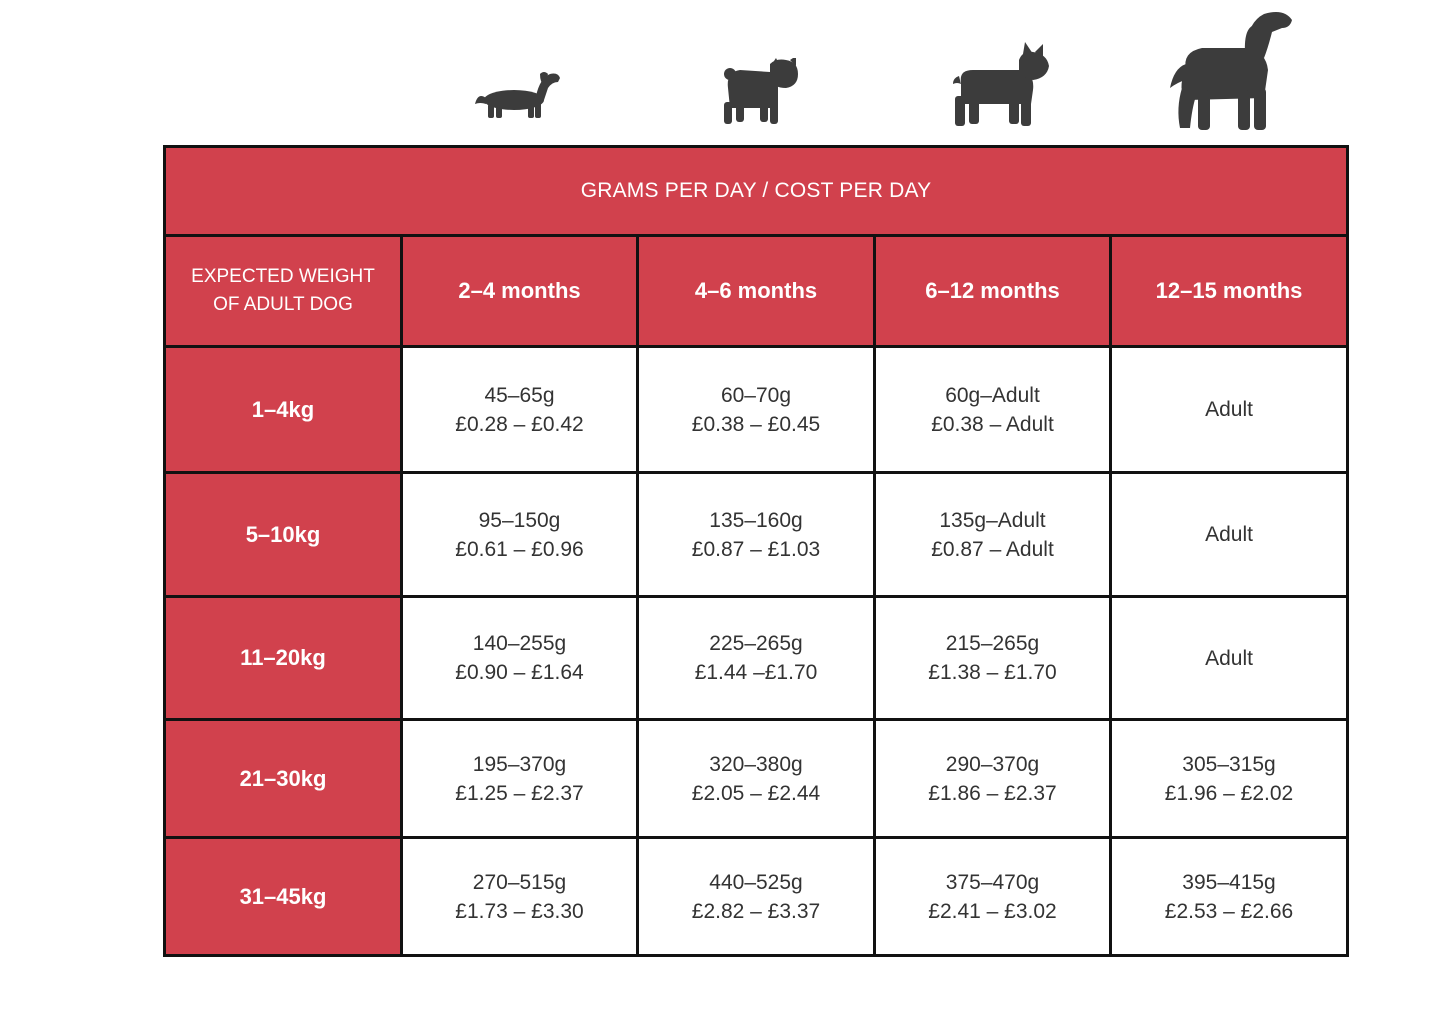  I want to click on feeding-cell: 270–515g £1.73 – £3.30, so click(519, 896).